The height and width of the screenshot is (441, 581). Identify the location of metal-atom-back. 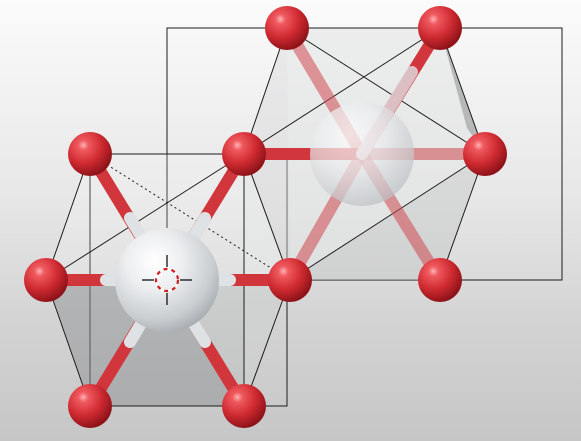
(362, 154).